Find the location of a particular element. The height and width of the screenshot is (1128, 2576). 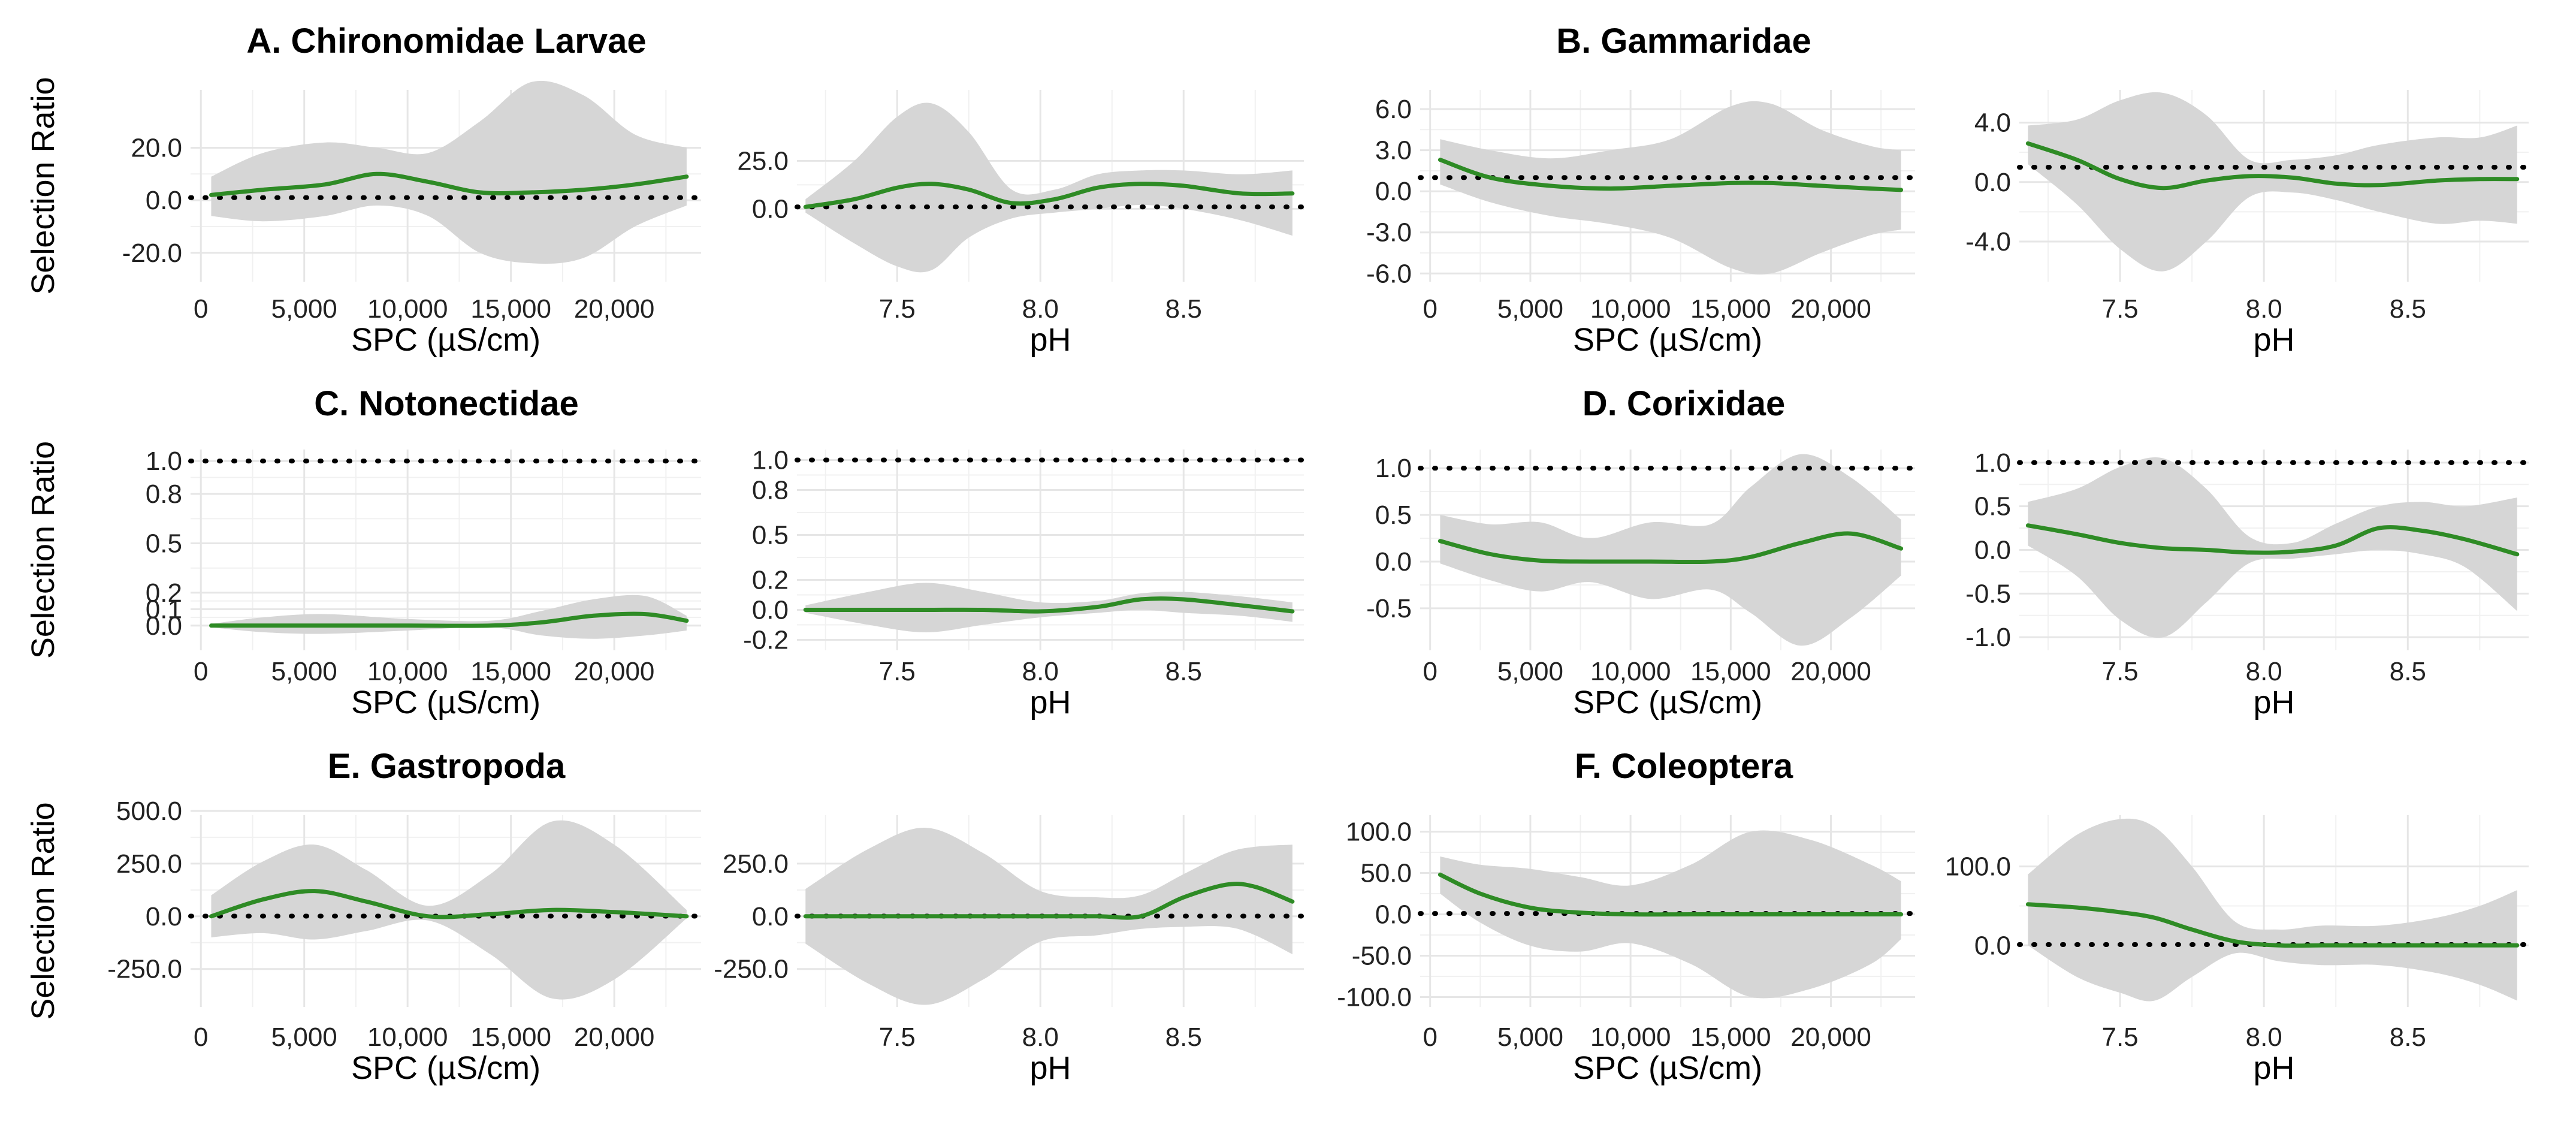

panel-e-ph-x-tick-label: 8.0 is located at coordinates (1041, 1037).